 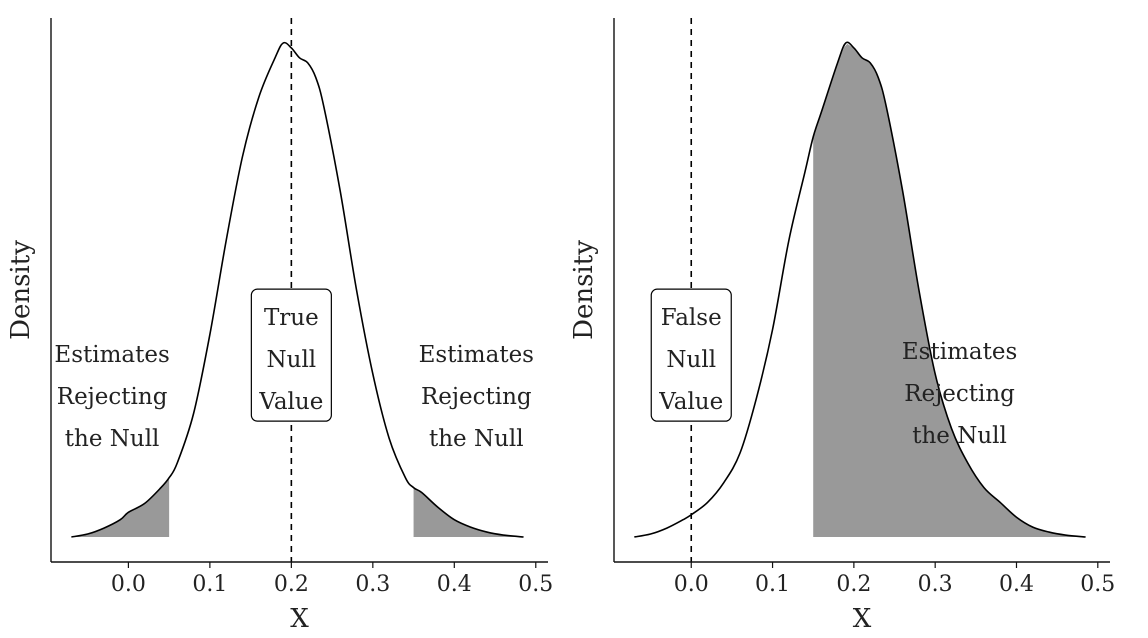 I want to click on annotation-line: False, so click(x=691, y=318).